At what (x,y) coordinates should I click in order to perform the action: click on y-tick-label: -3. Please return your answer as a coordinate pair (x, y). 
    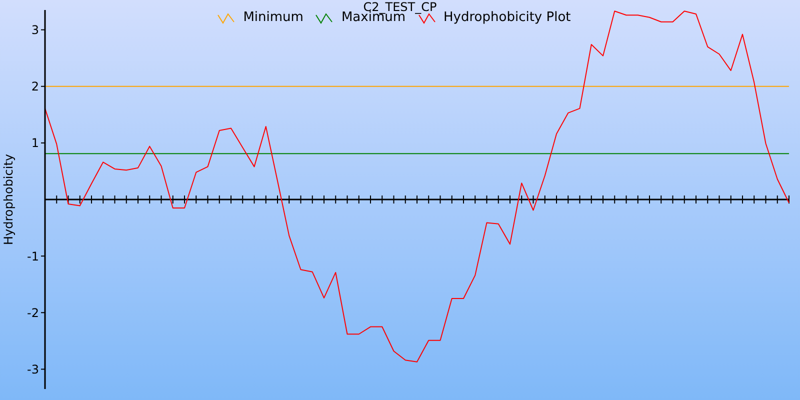
    Looking at the image, I should click on (33, 369).